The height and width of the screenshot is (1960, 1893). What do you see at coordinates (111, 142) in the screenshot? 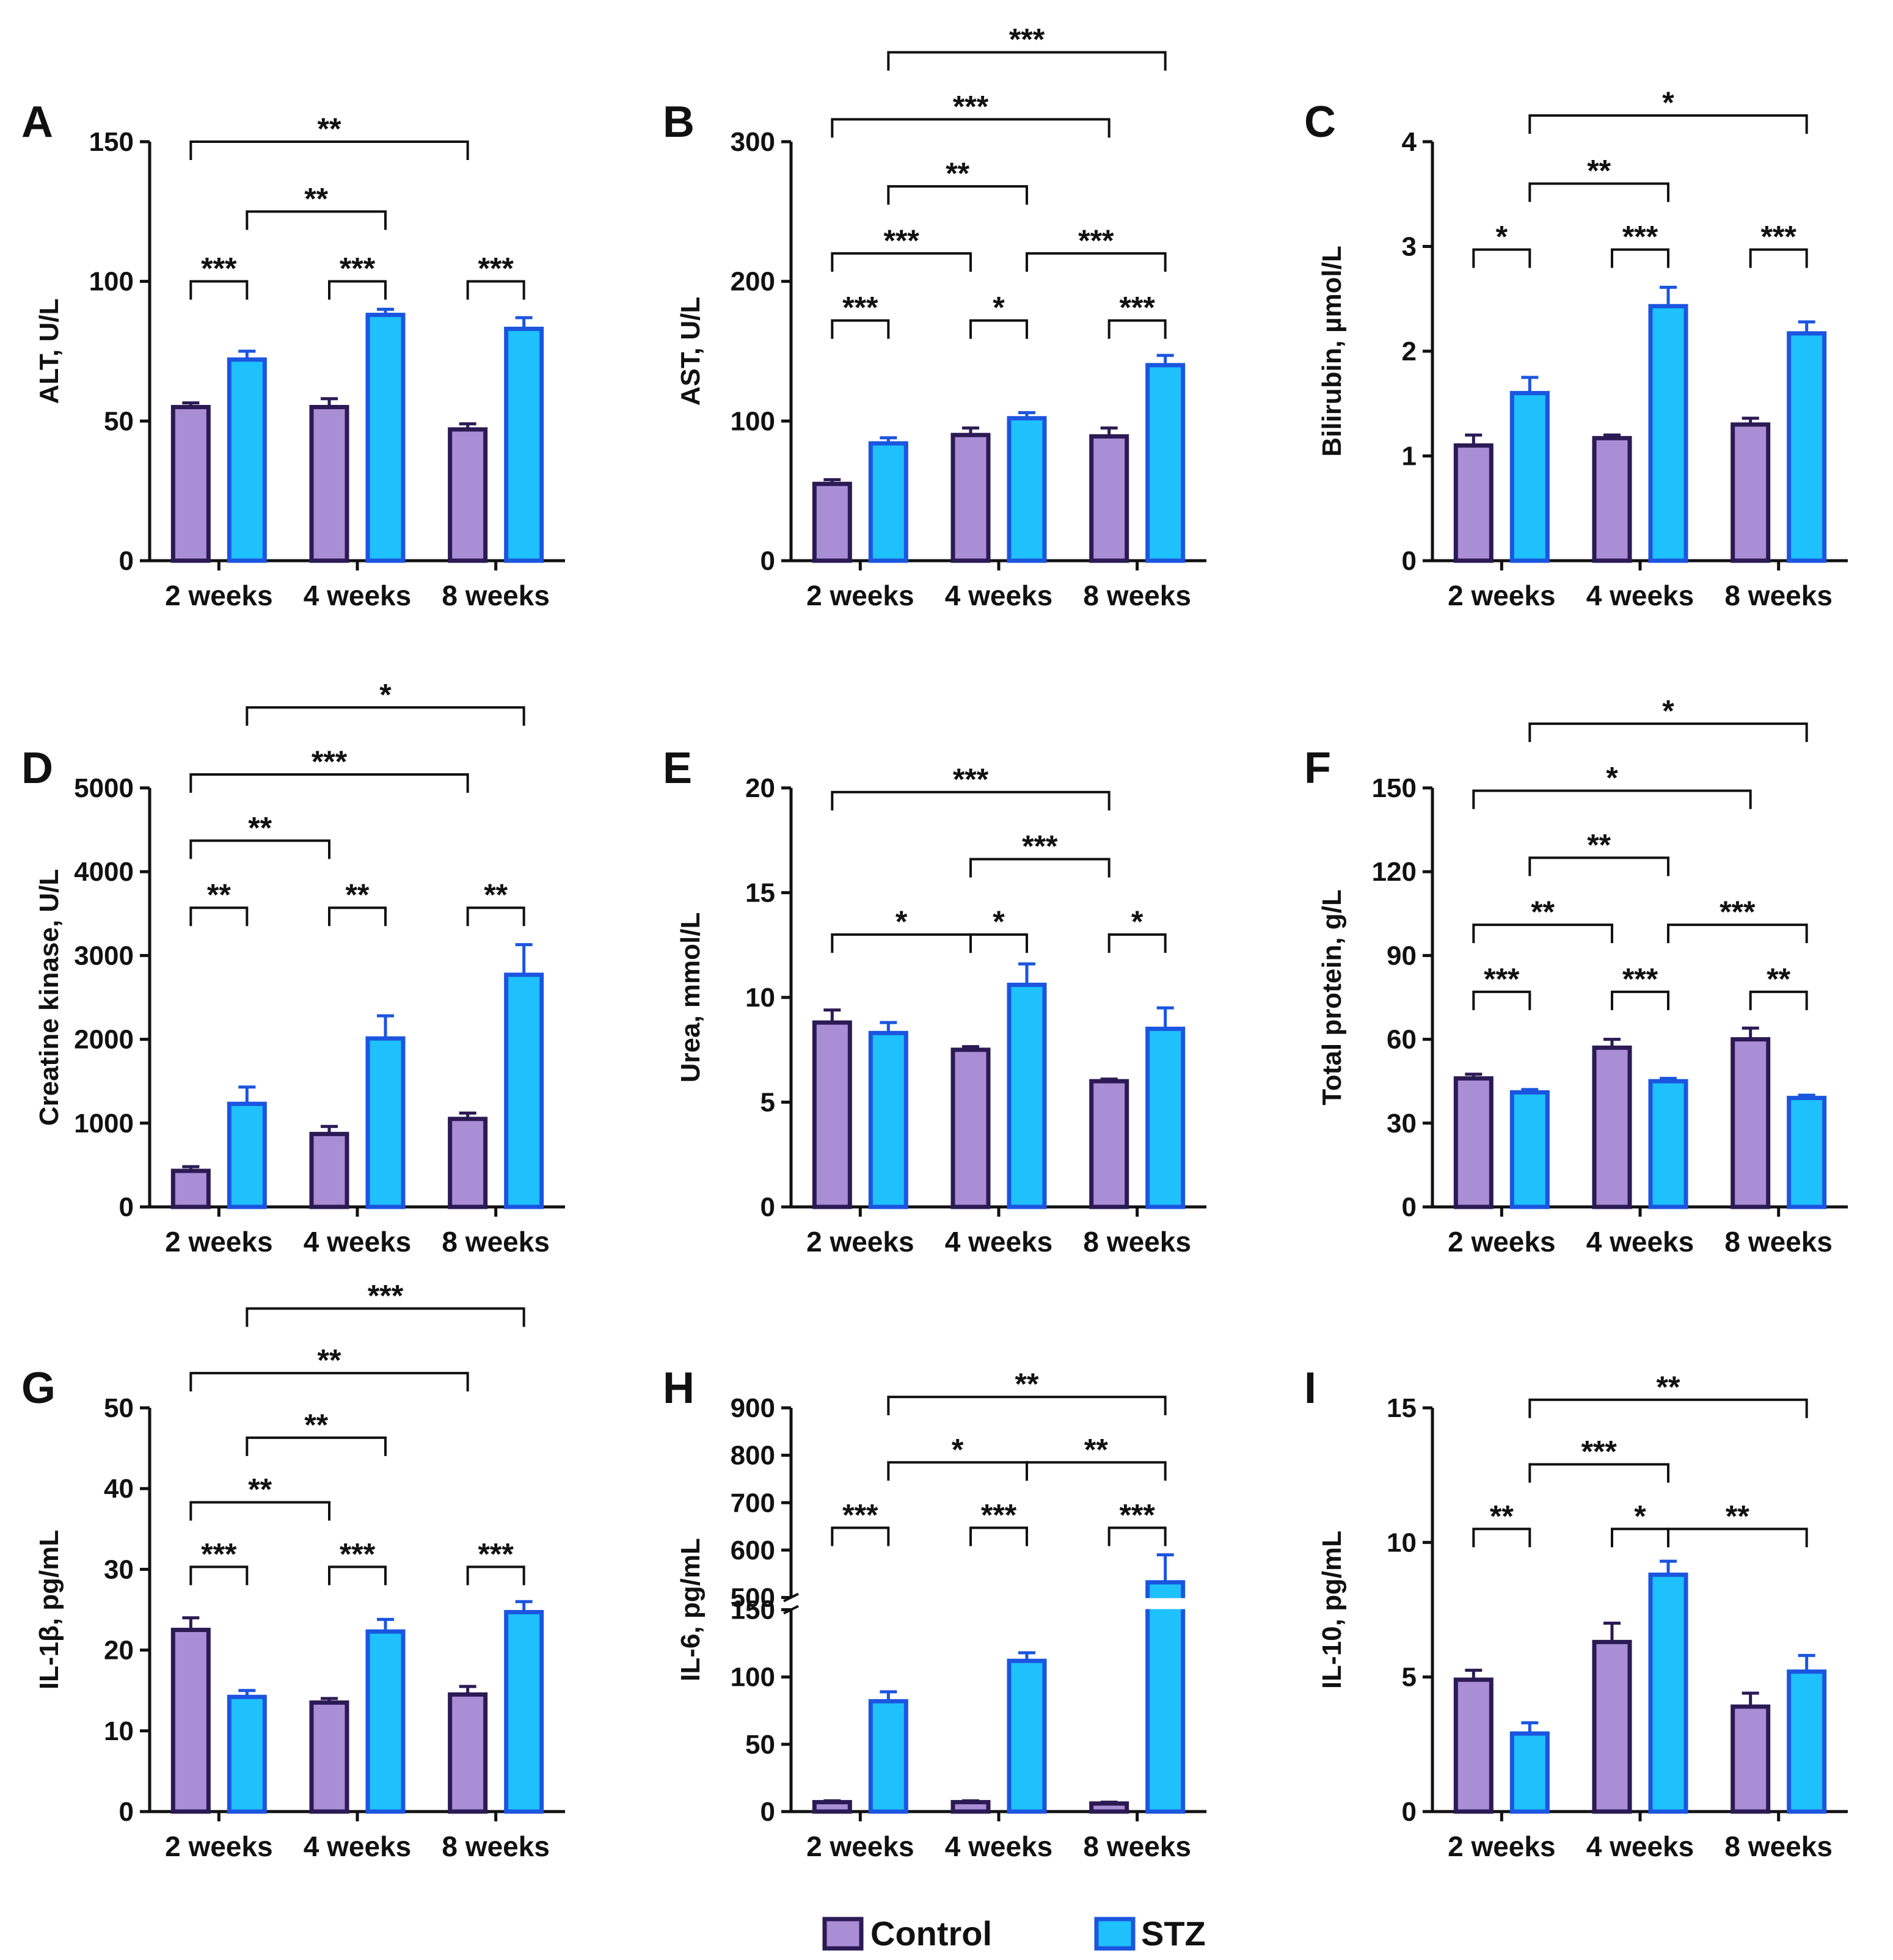
I see `y-tick-label: 150` at bounding box center [111, 142].